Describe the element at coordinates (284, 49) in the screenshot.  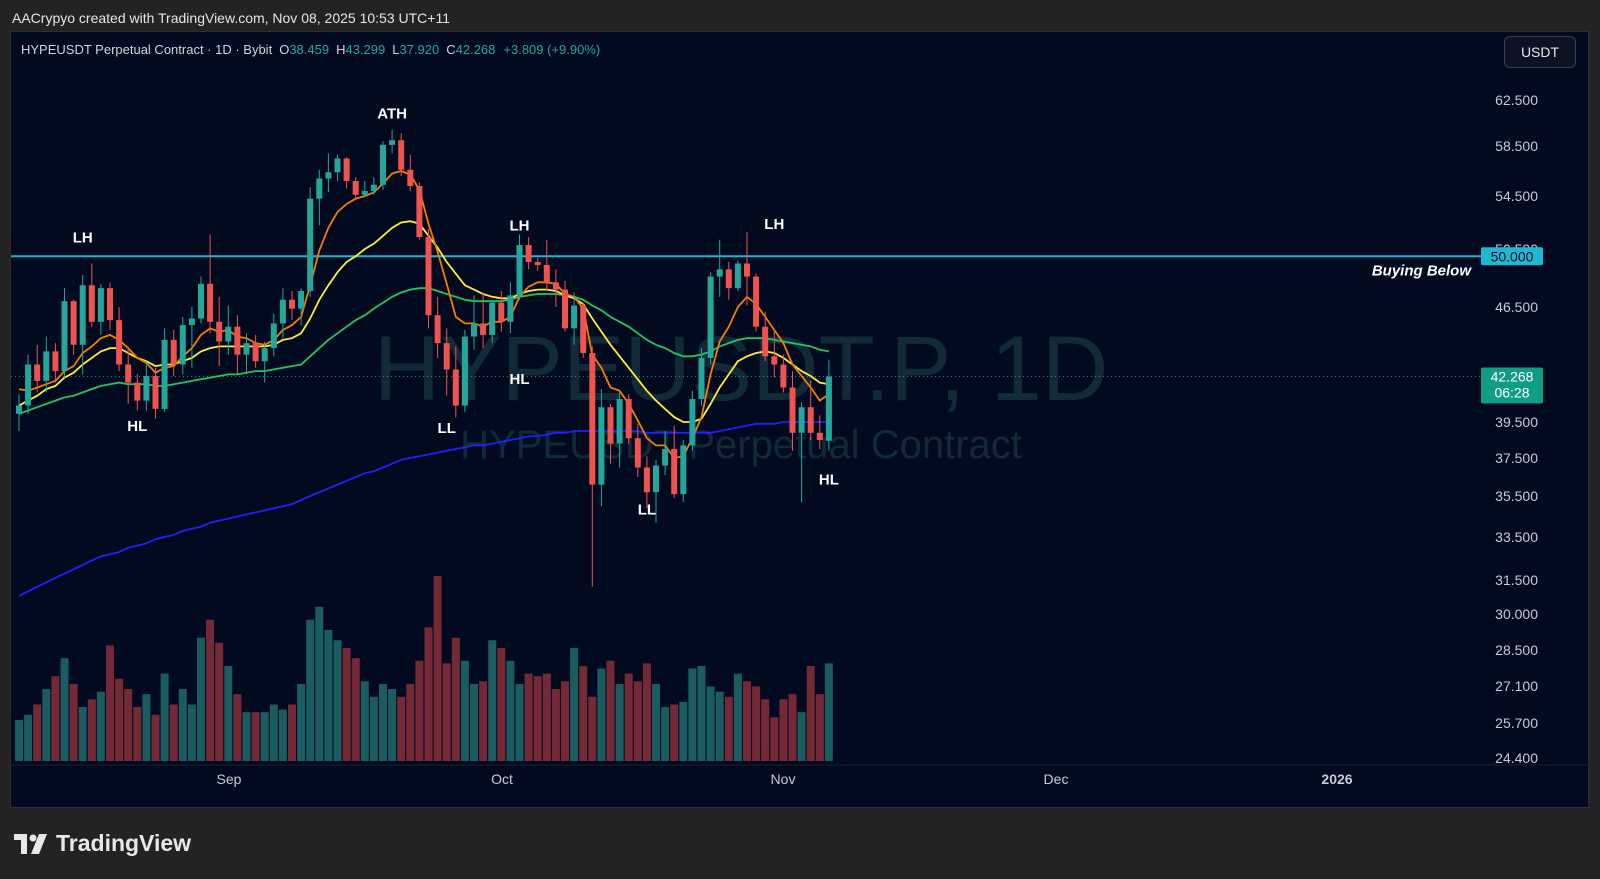
I see `open-label: O` at that location.